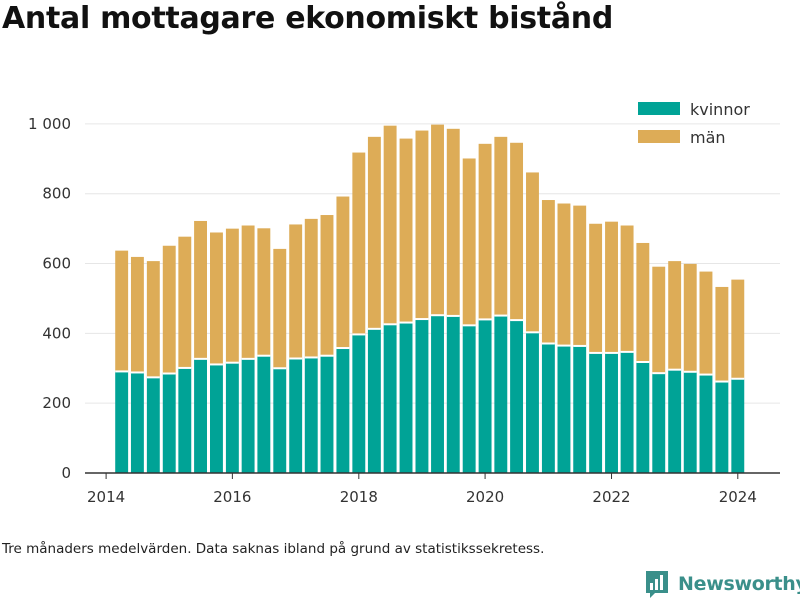 The height and width of the screenshot is (600, 800). What do you see at coordinates (611, 497) in the screenshot?
I see `x-tick-label: 2022` at bounding box center [611, 497].